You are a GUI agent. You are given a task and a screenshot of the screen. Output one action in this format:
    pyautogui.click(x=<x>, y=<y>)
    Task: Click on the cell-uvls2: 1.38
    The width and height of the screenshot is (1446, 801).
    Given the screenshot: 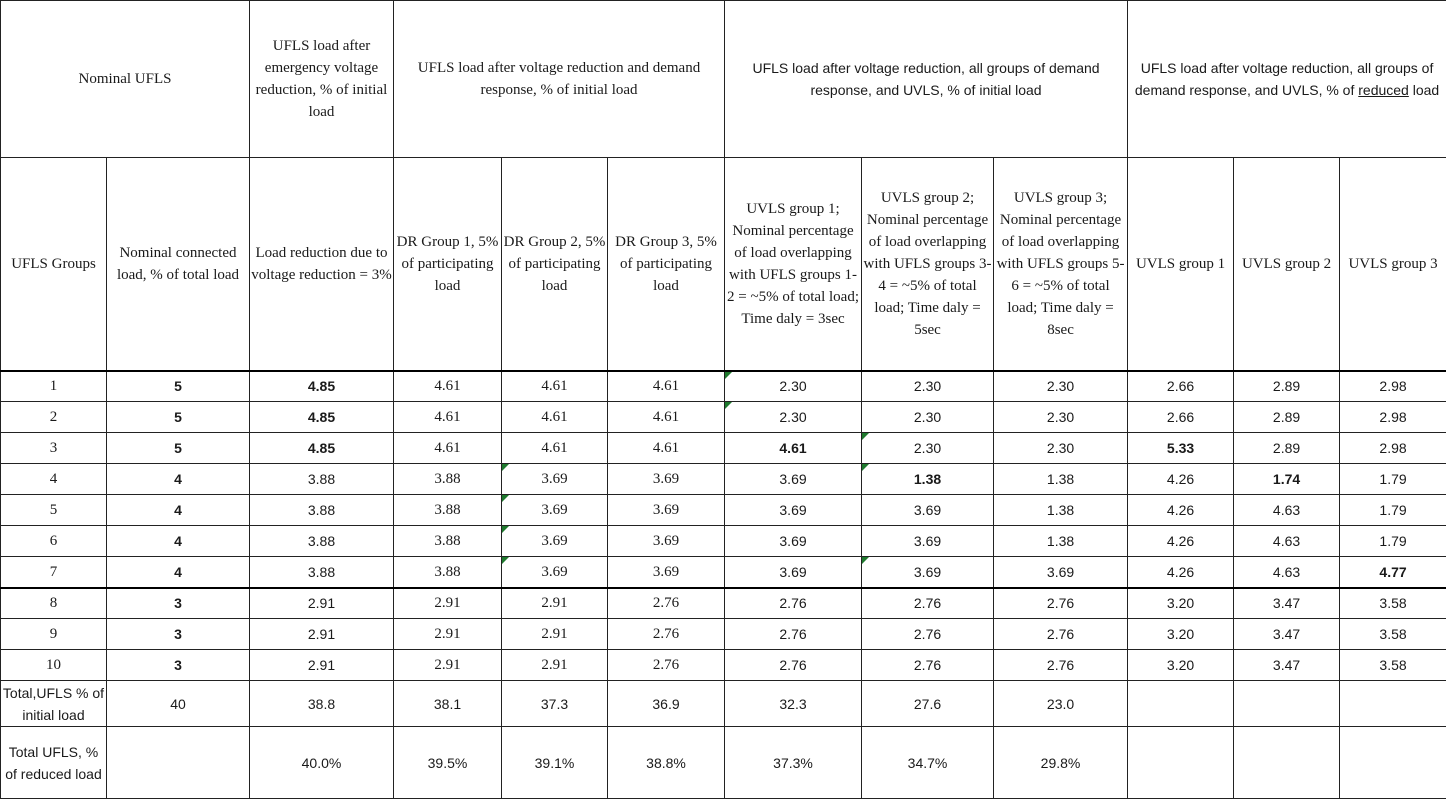 What is the action you would take?
    pyautogui.click(x=928, y=479)
    